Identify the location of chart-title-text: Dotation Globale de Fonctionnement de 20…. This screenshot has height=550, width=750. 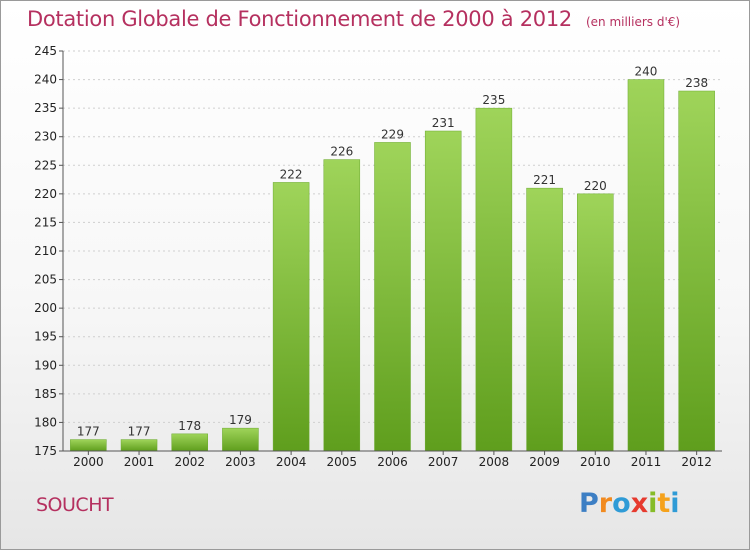
(299, 19).